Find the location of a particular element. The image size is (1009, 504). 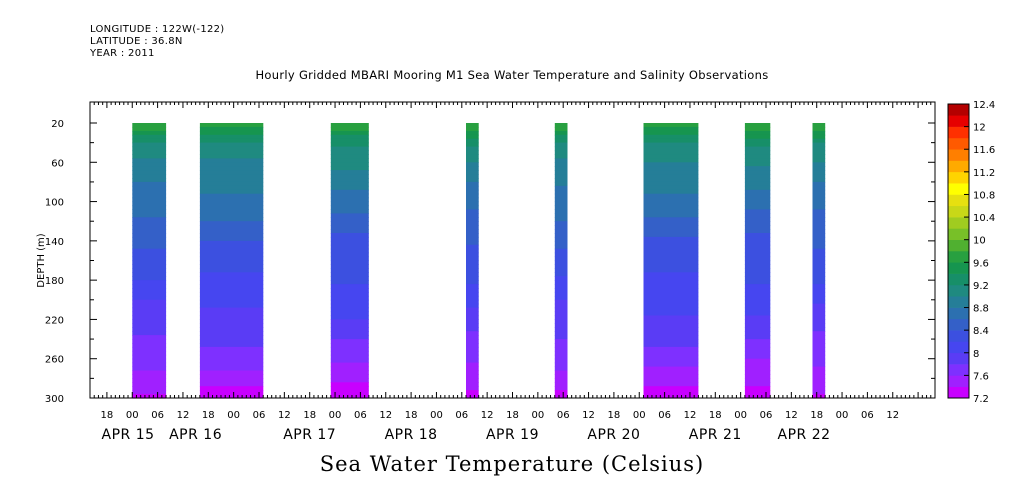

y-tick-label: 260 is located at coordinates (54, 360).